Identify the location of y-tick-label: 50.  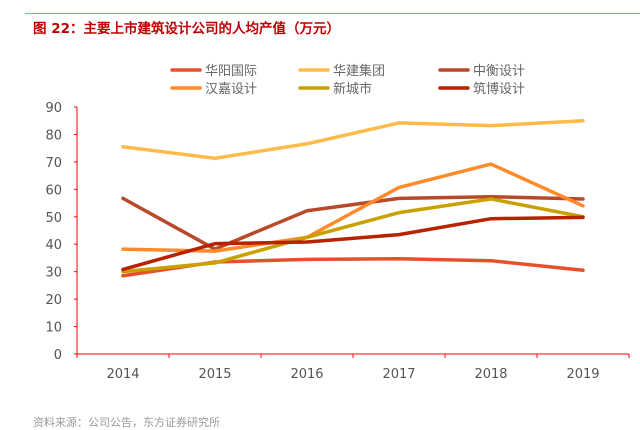
(53, 218).